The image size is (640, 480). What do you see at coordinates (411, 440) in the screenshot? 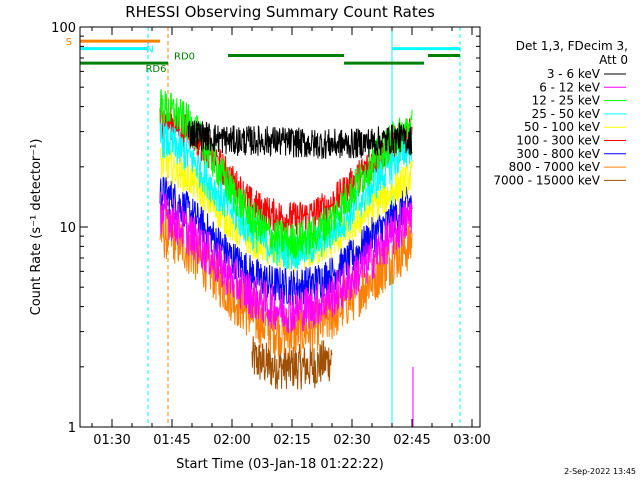
I see `x-tick-label: 02:45` at bounding box center [411, 440].